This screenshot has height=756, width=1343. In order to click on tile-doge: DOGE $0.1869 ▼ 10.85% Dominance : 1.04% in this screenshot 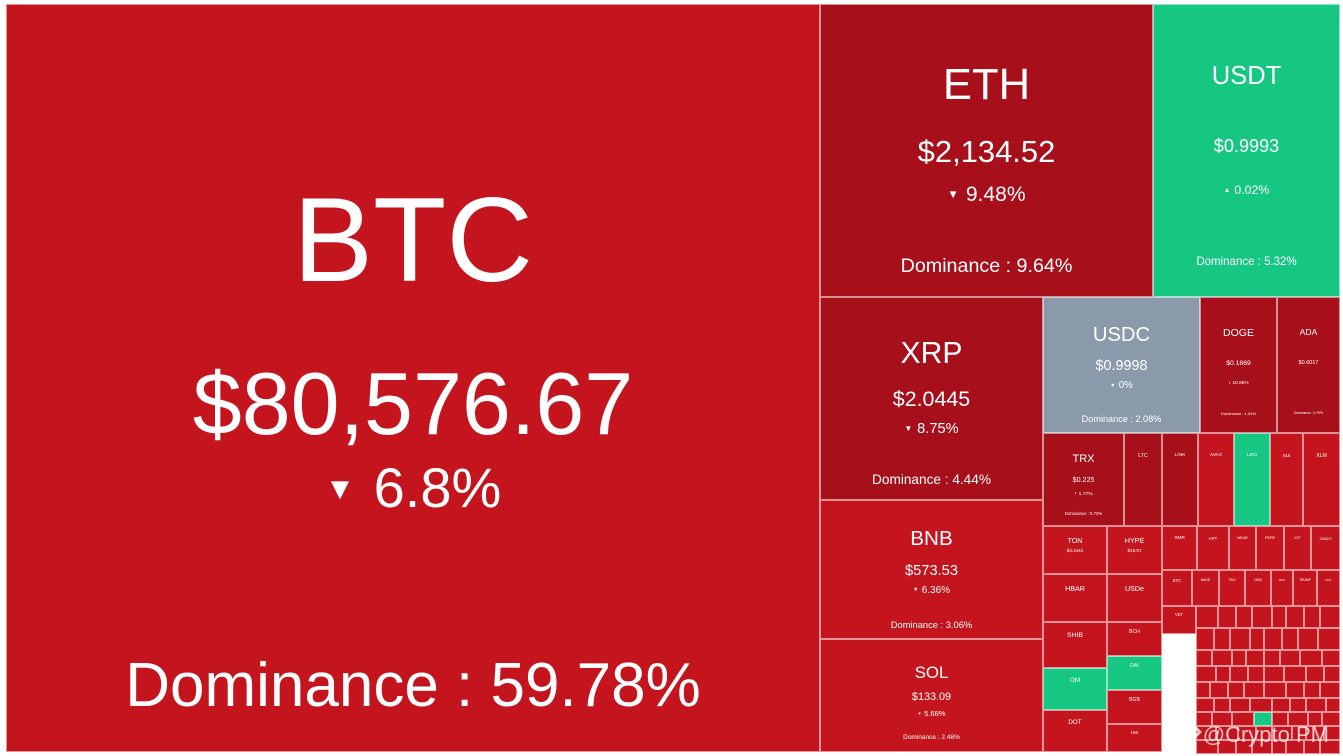, I will do `click(1238, 365)`.